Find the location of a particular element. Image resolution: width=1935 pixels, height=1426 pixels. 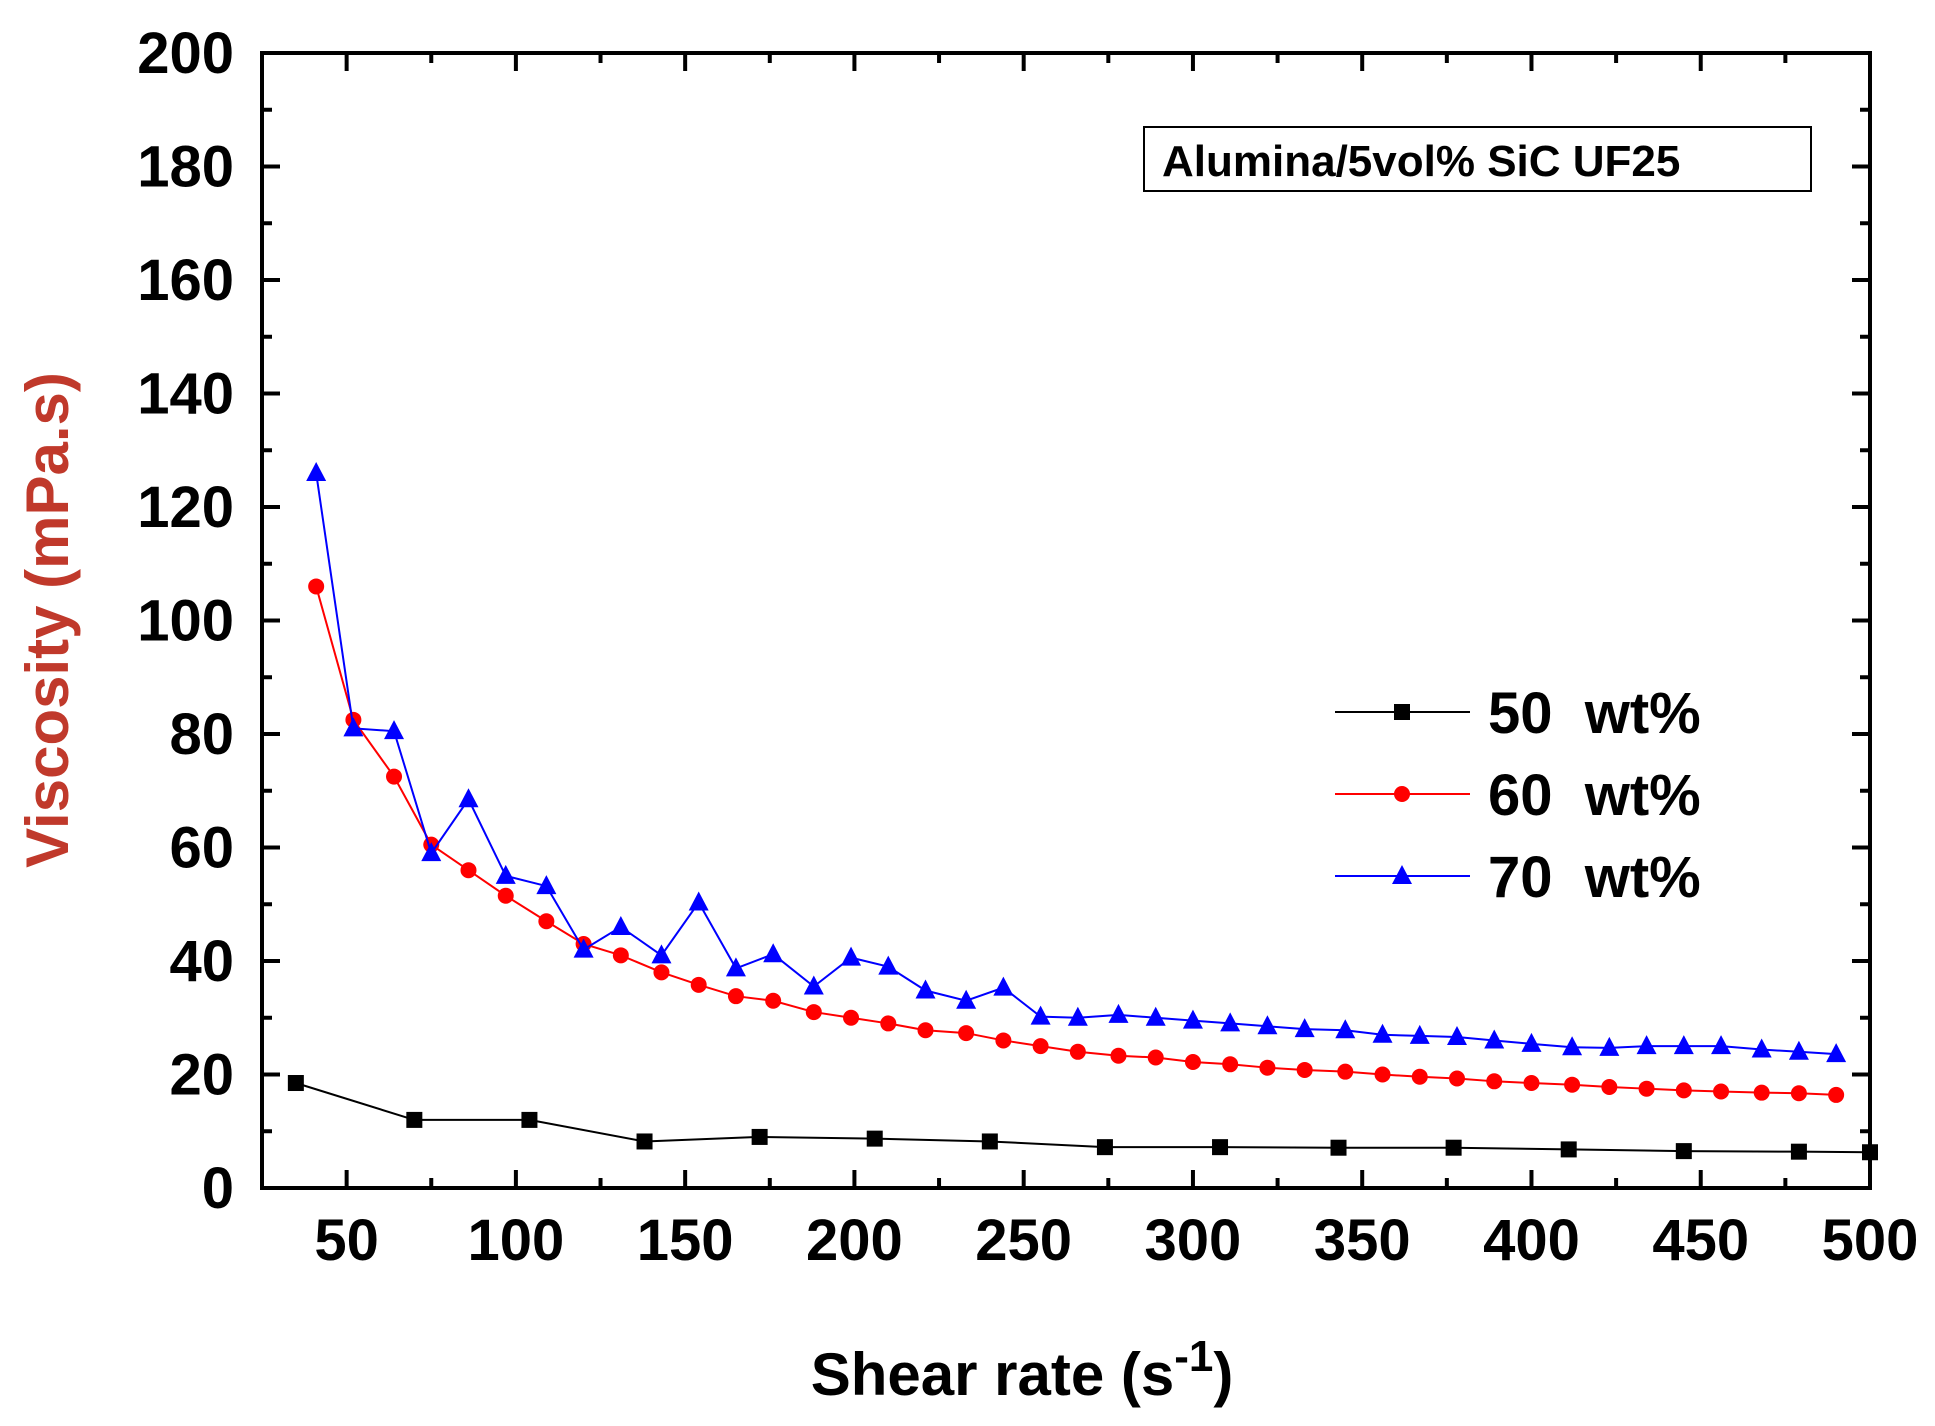

y-tick-label: 180 is located at coordinates (185, 167).